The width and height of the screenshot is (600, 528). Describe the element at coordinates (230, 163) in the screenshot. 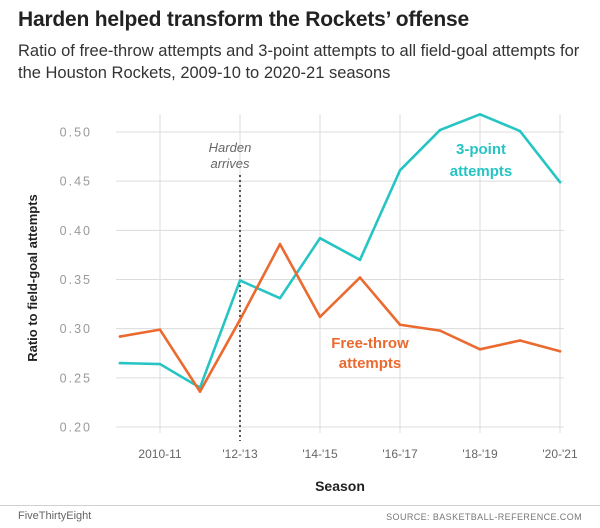

I see `annotation-arrives: arrives` at that location.